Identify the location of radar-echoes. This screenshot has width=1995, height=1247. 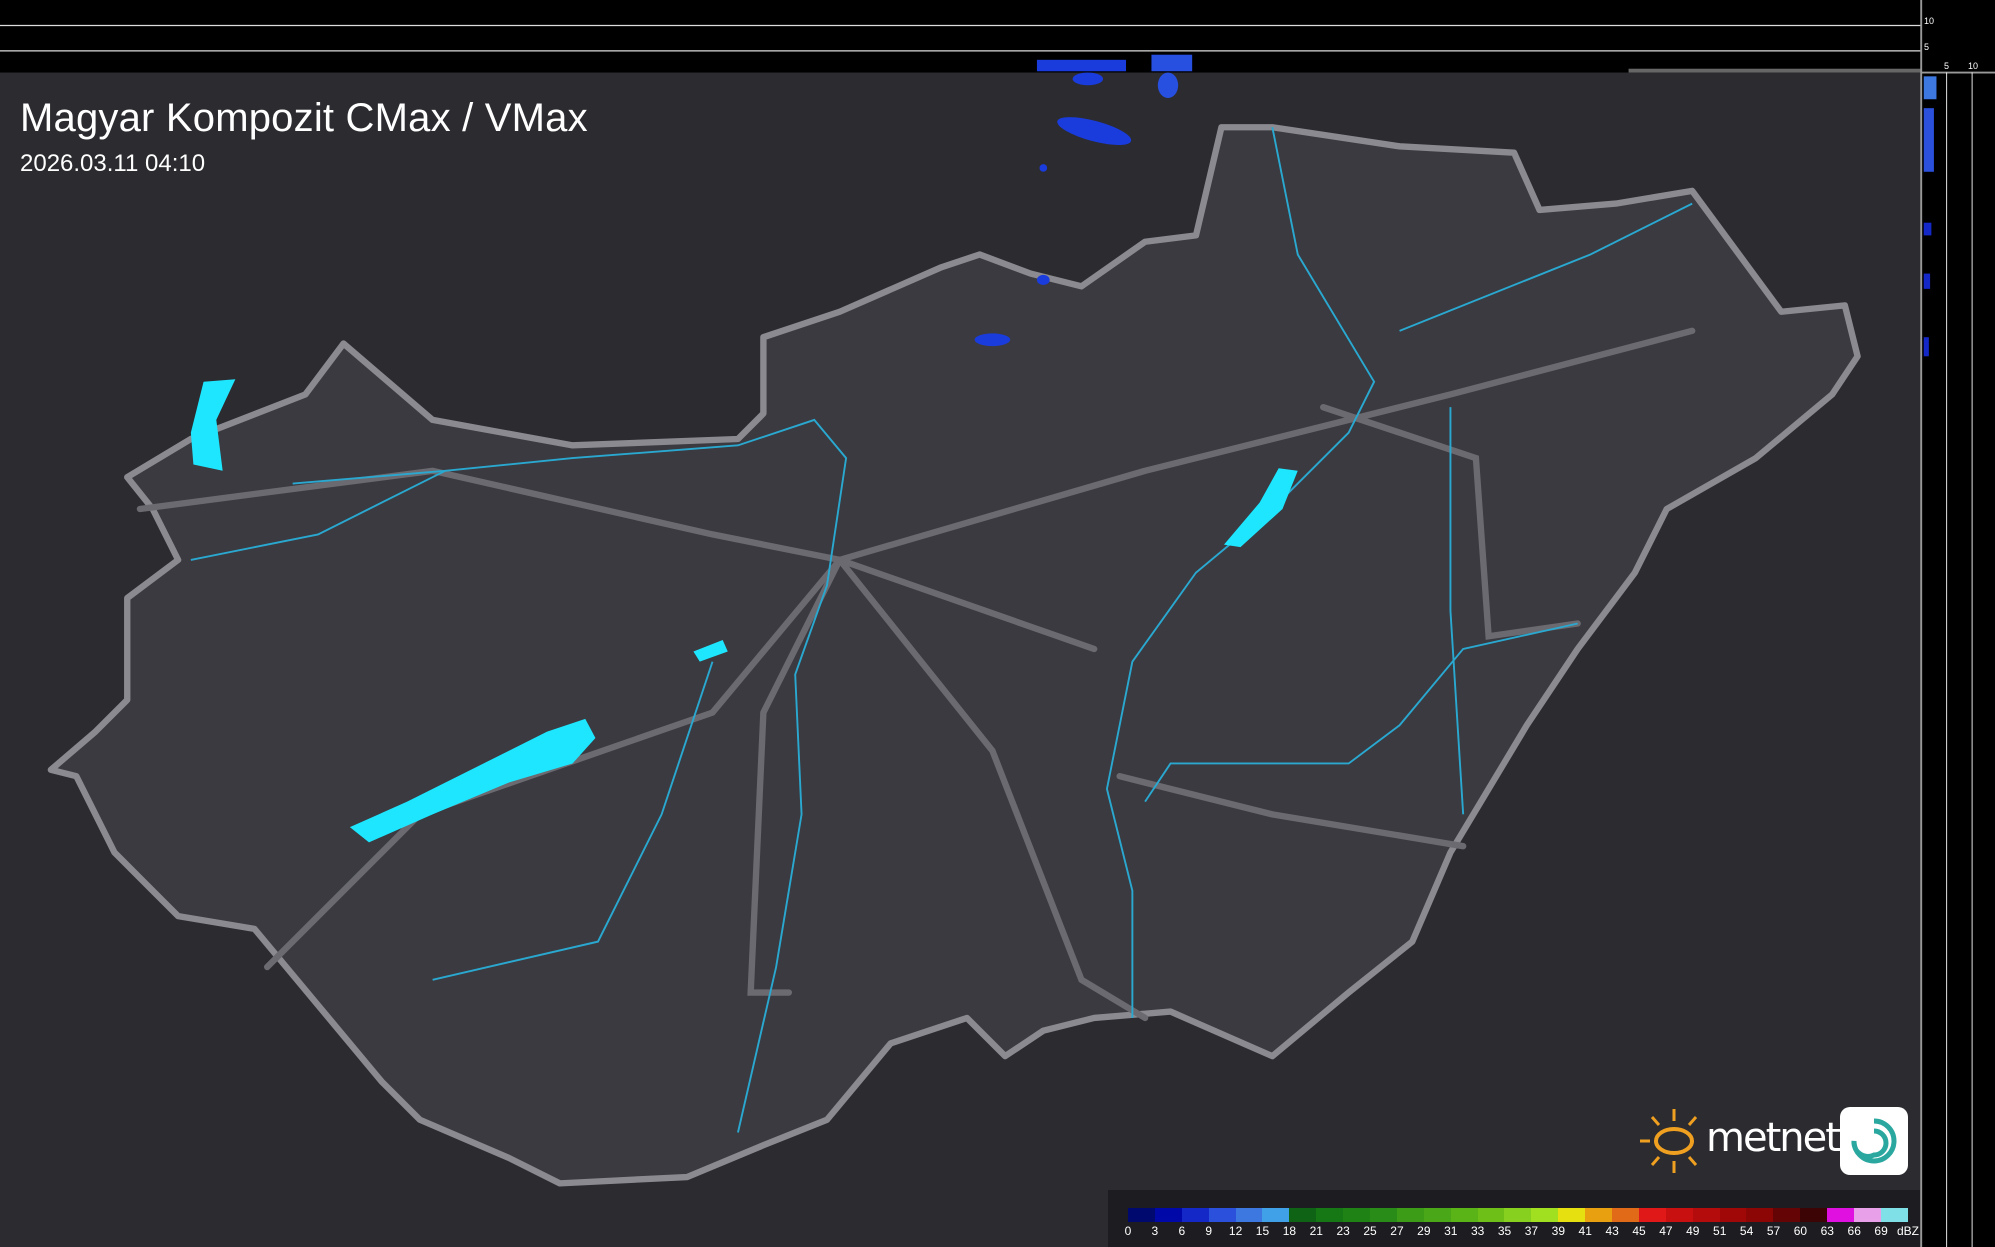
(1076, 209).